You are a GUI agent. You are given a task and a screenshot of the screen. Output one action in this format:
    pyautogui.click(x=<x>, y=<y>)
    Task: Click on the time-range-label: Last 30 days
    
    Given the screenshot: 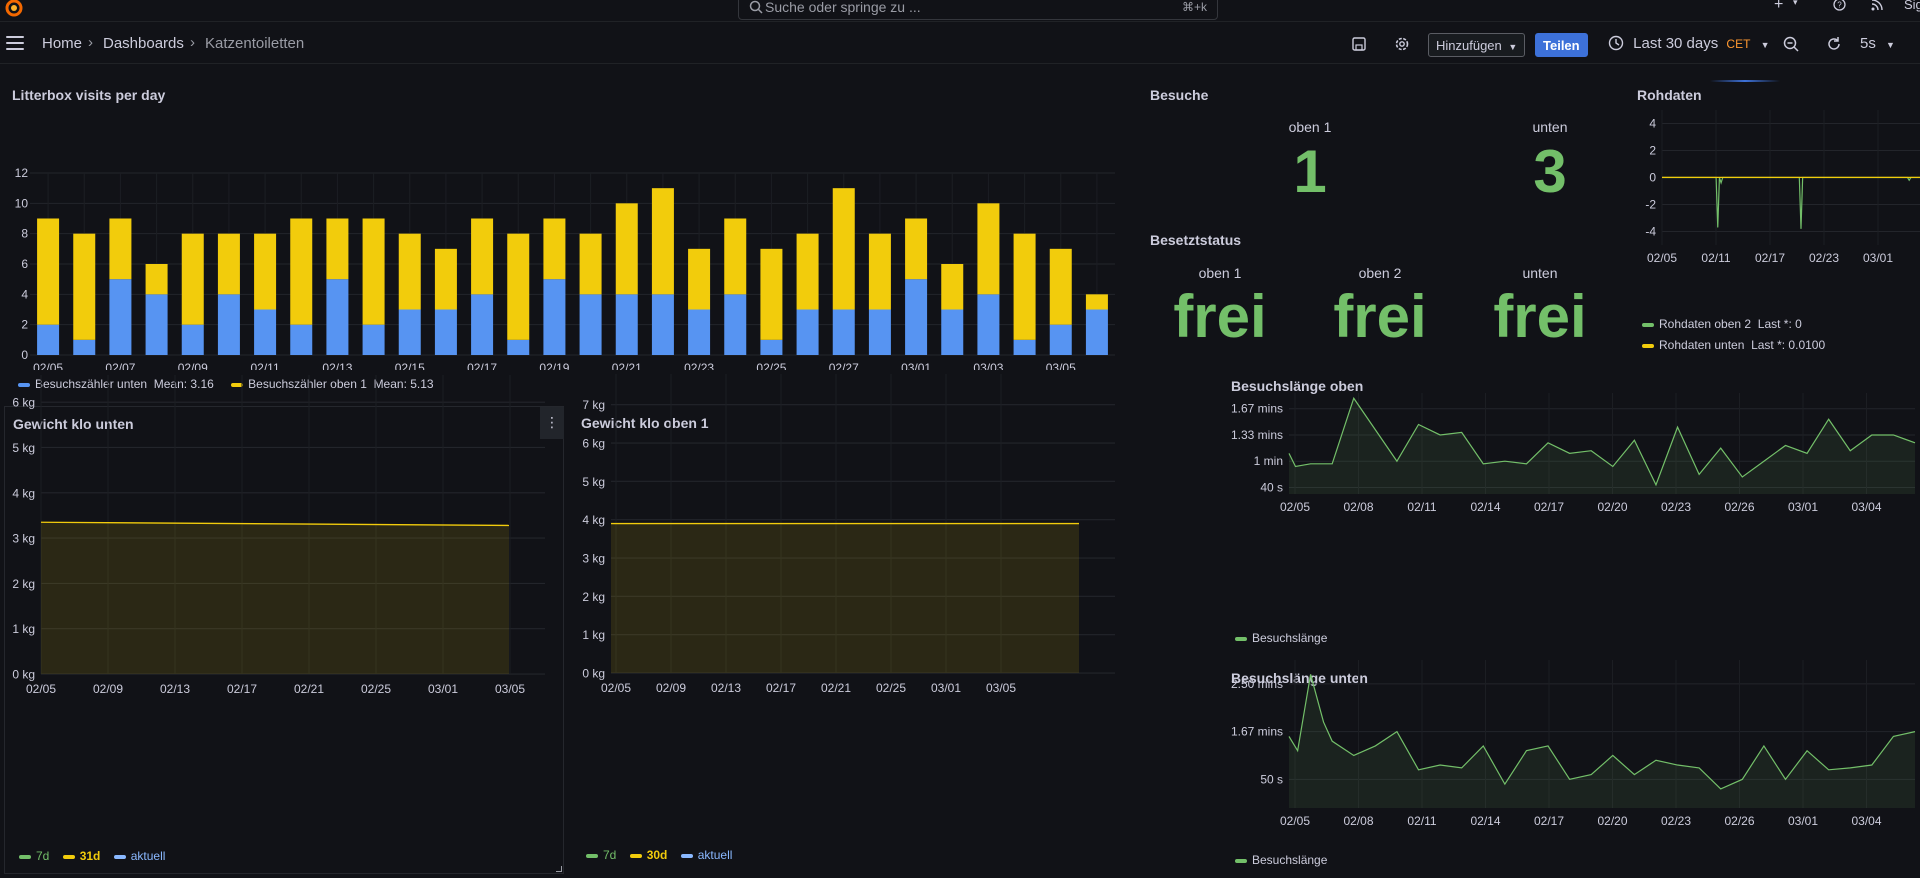 What is the action you would take?
    pyautogui.click(x=1676, y=43)
    